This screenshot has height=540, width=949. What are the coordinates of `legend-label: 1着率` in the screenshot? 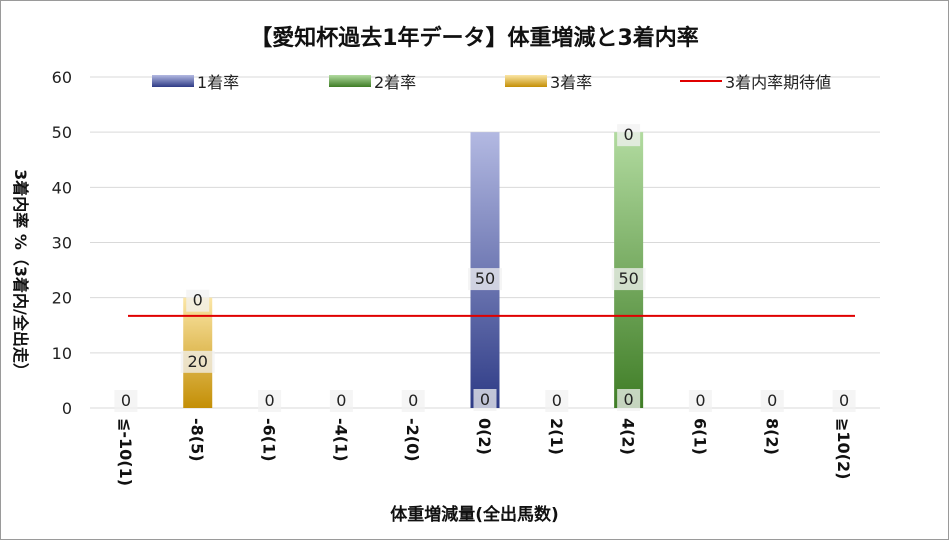 It's located at (218, 82).